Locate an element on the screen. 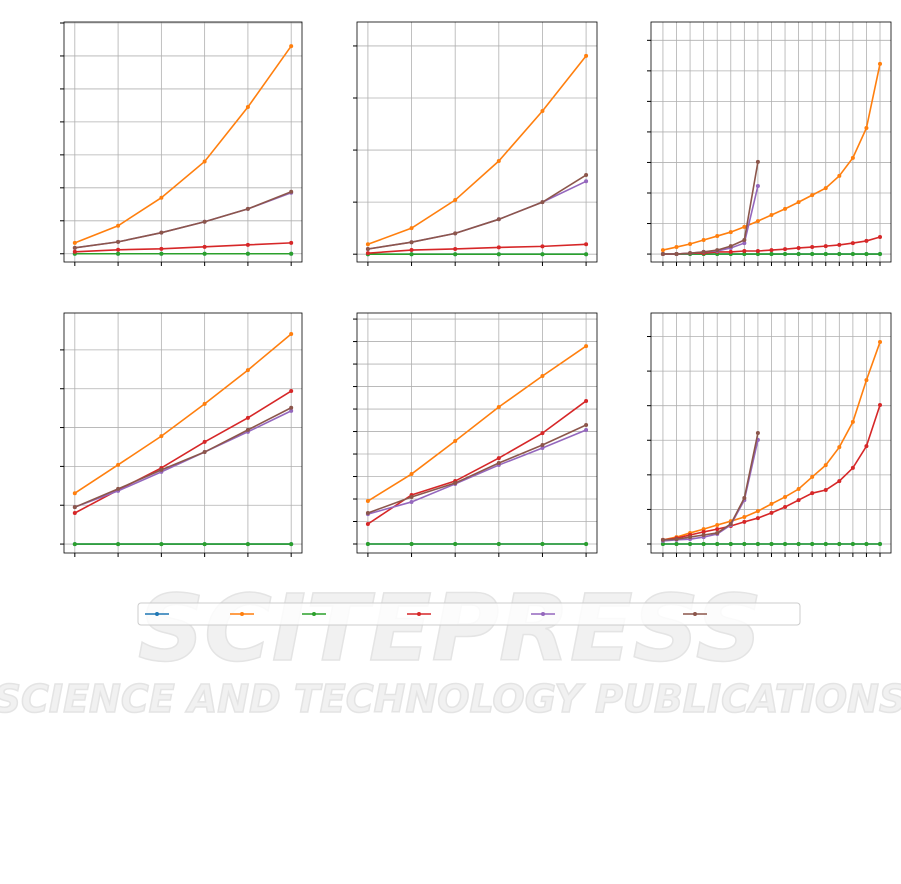  legend-box is located at coordinates (469, 614).